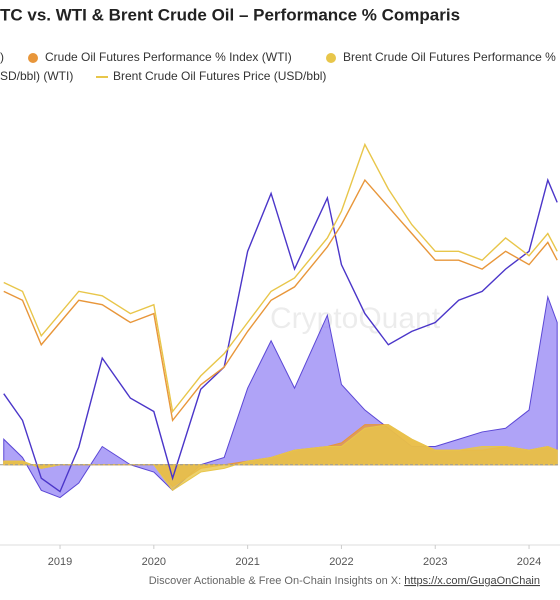 The width and height of the screenshot is (560, 600). What do you see at coordinates (341, 562) in the screenshot?
I see `x-tick-label: 2022` at bounding box center [341, 562].